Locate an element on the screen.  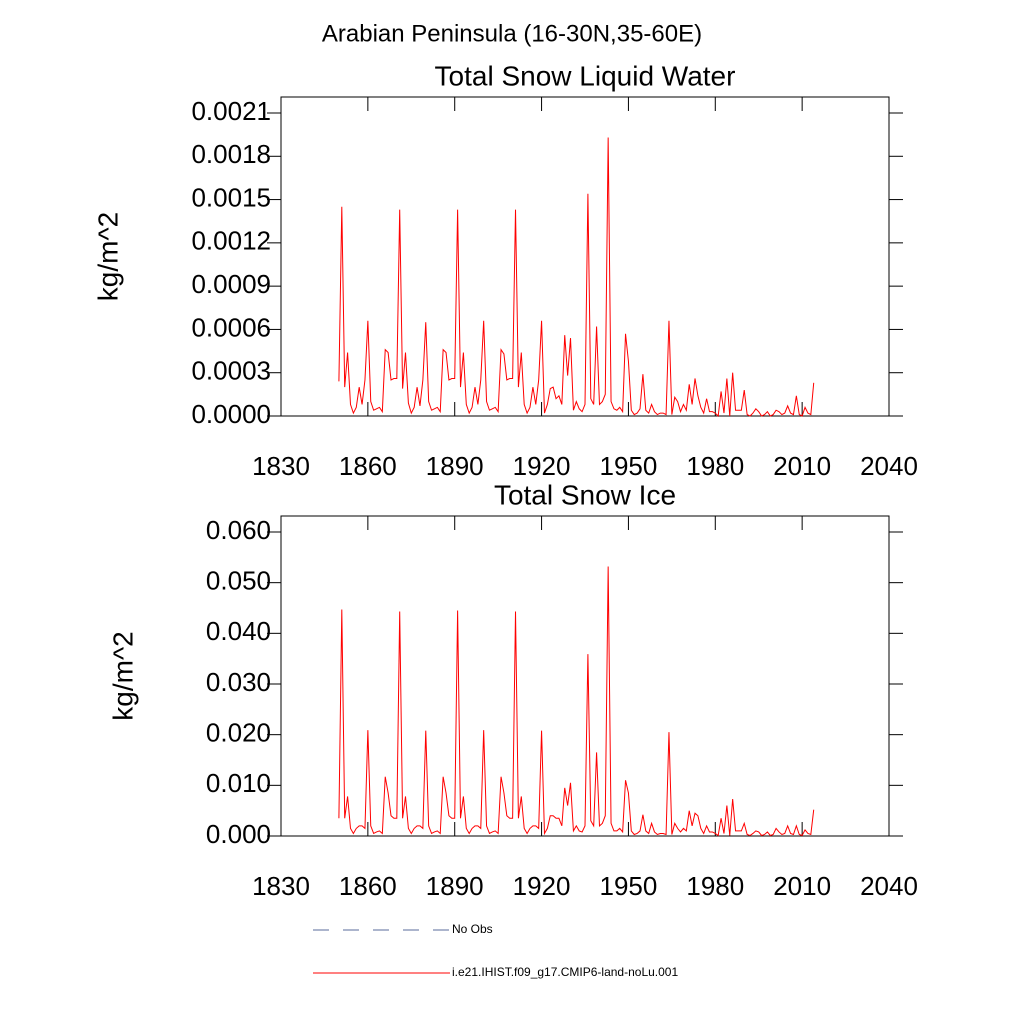
y-tick-label: 0.060 is located at coordinates (238, 530).